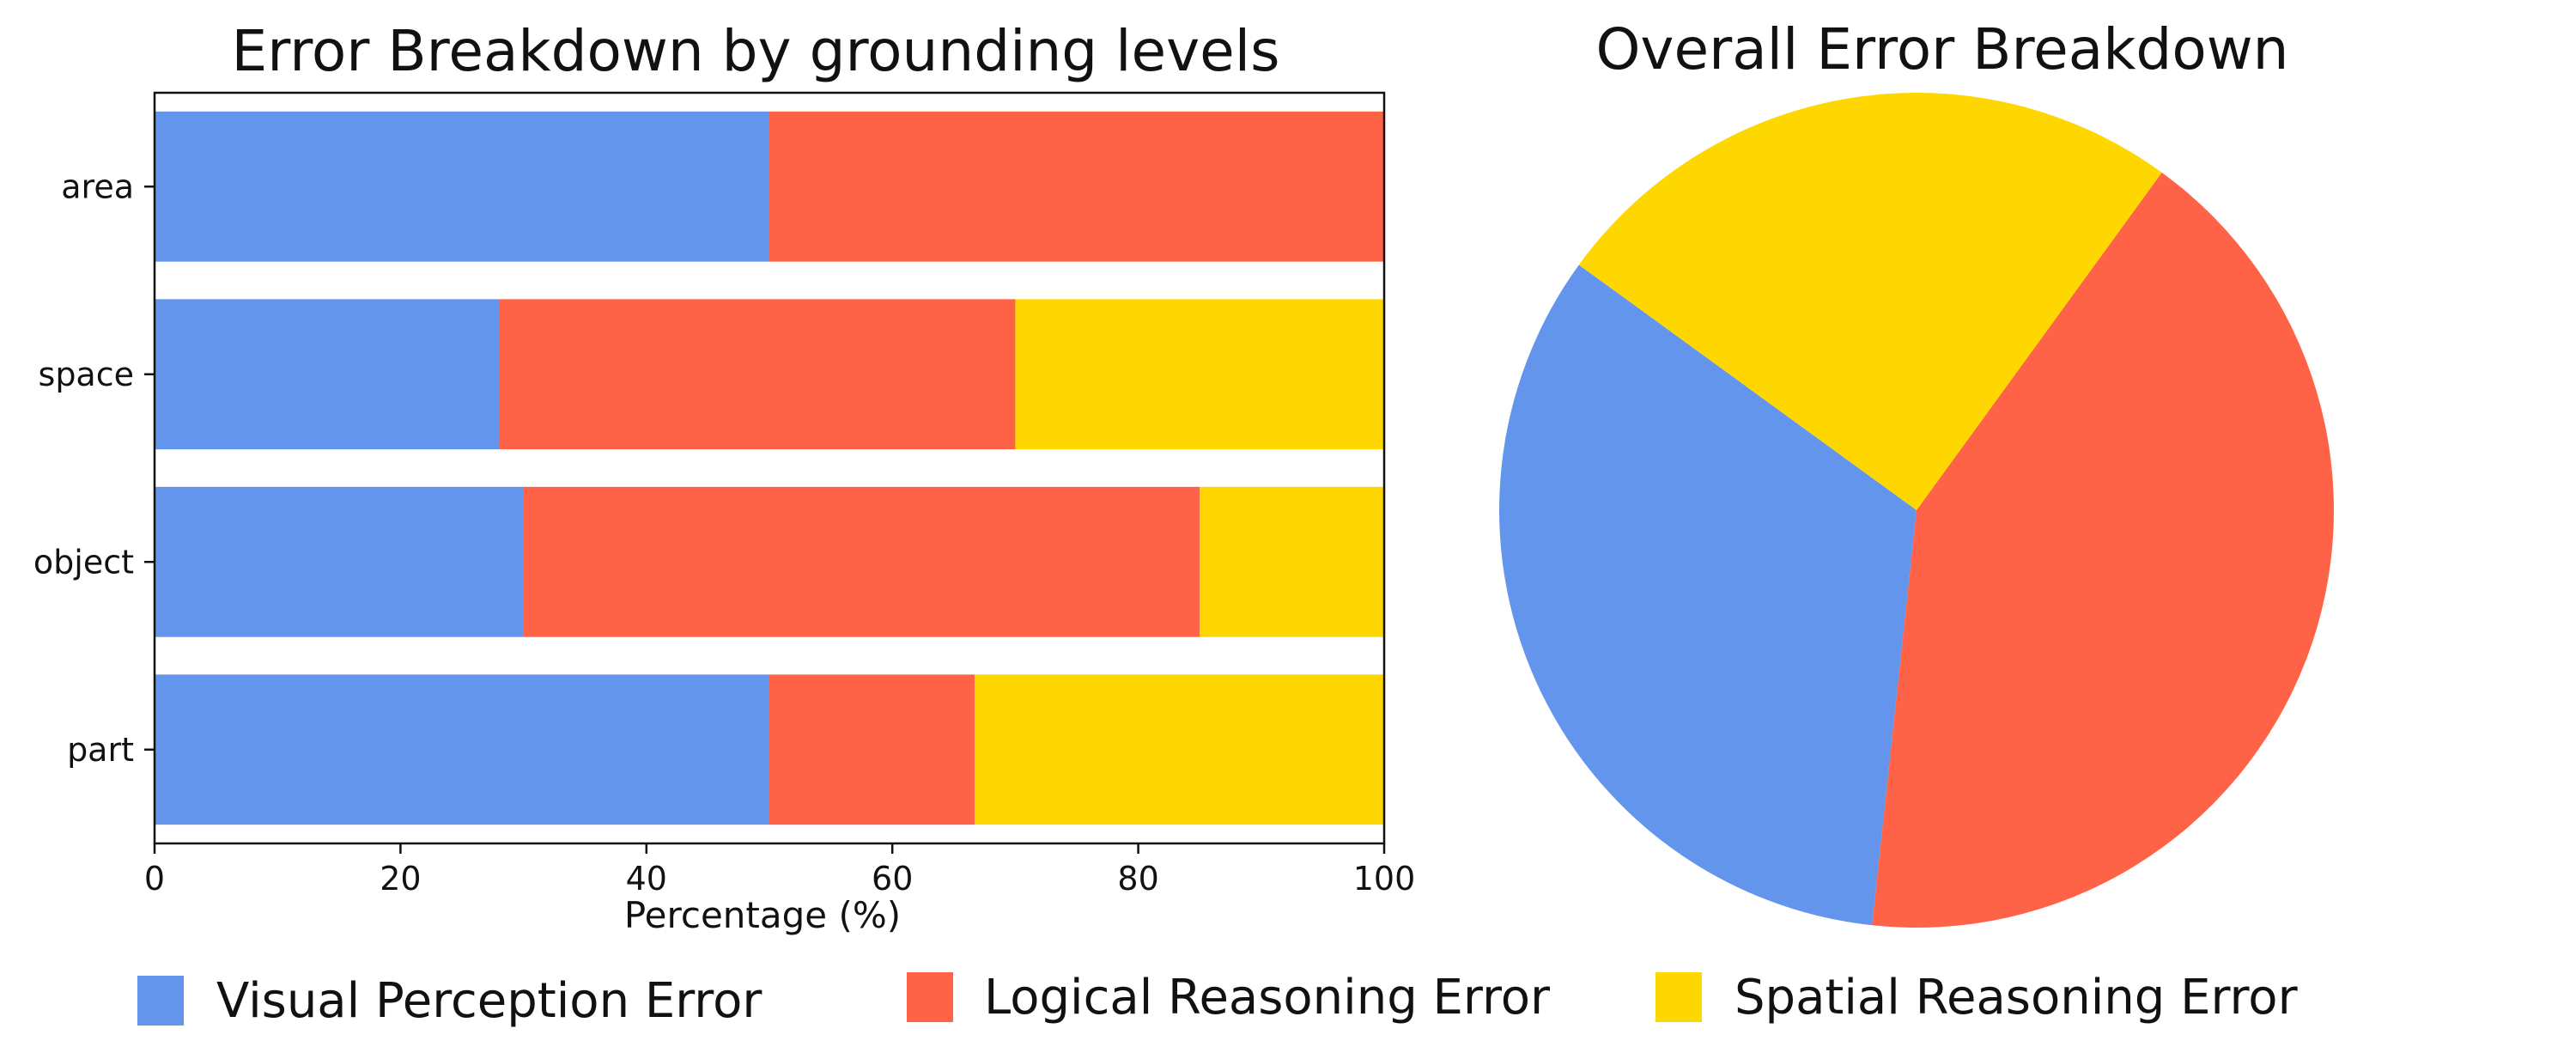 The width and height of the screenshot is (2576, 1053). I want to click on bar-object-visual, so click(339, 561).